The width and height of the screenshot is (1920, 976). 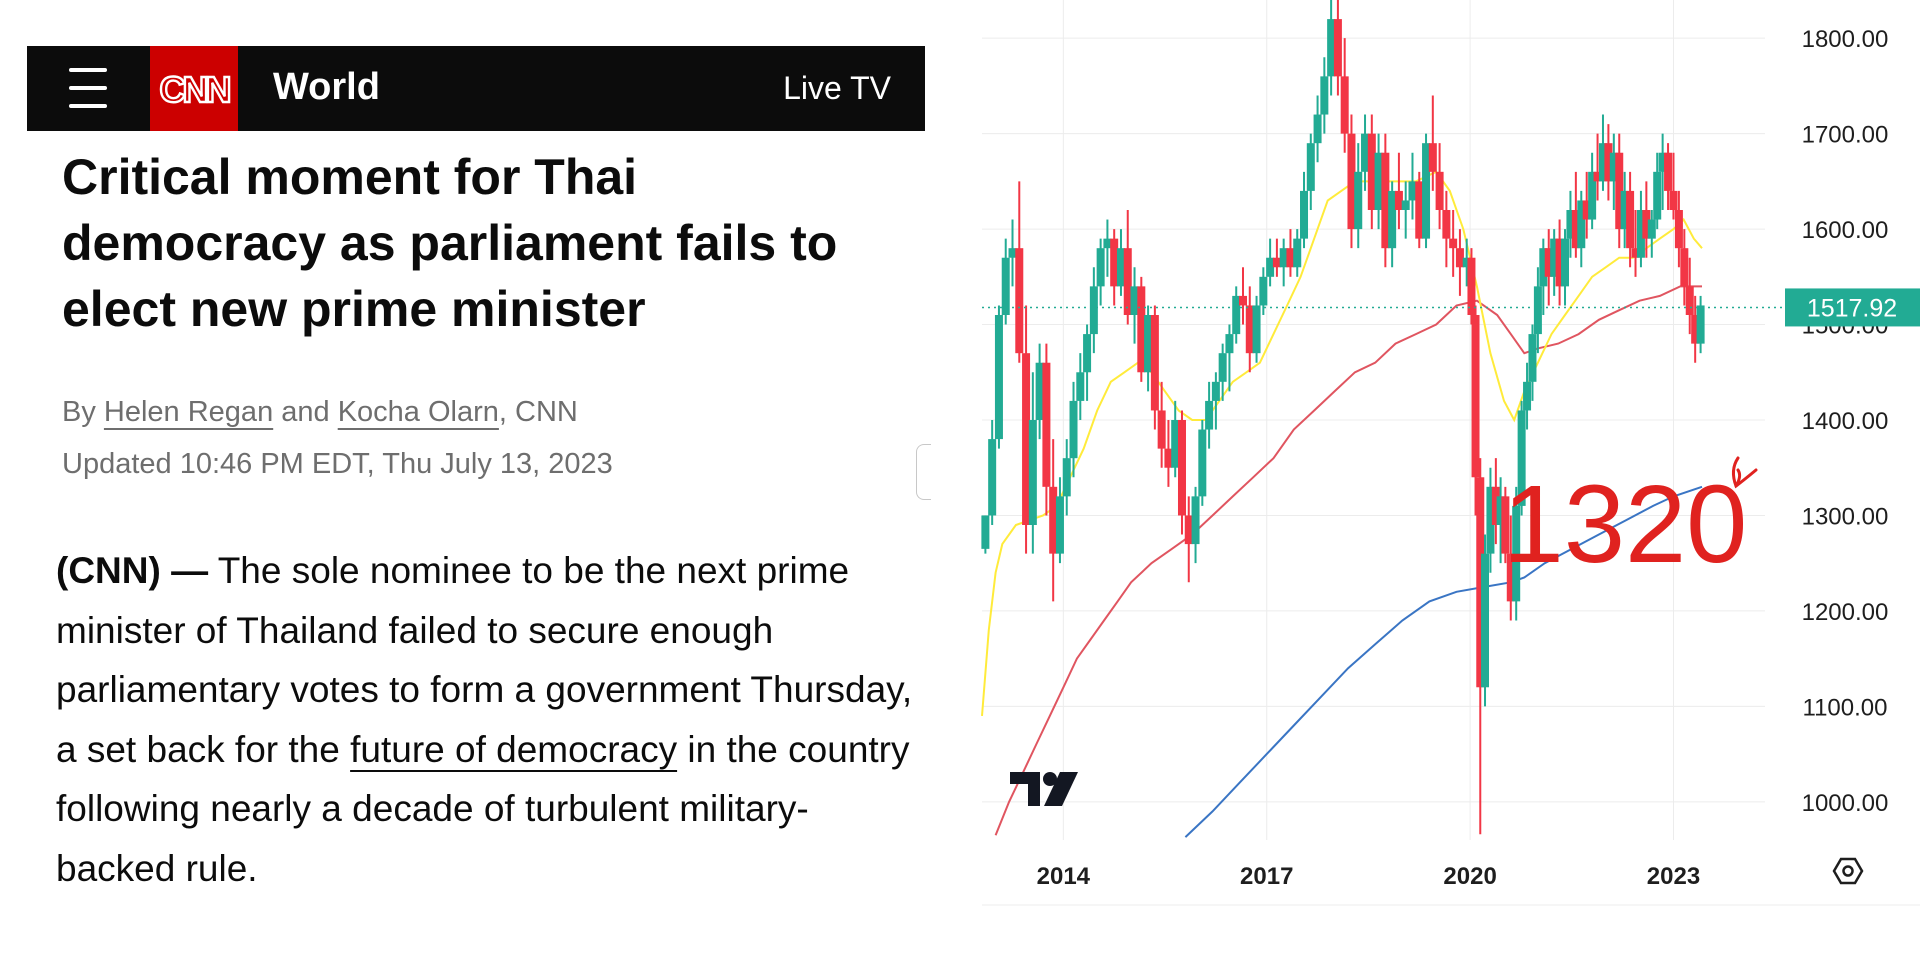 I want to click on live-tv-link: Live TV, so click(x=837, y=88).